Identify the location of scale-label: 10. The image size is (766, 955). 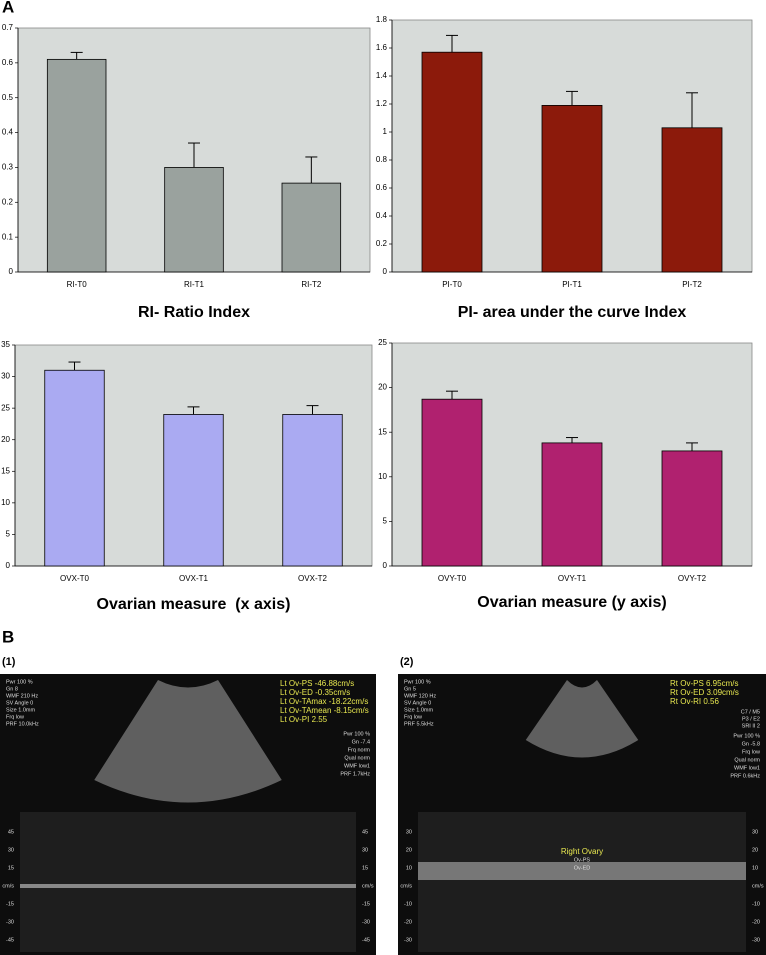
(409, 868).